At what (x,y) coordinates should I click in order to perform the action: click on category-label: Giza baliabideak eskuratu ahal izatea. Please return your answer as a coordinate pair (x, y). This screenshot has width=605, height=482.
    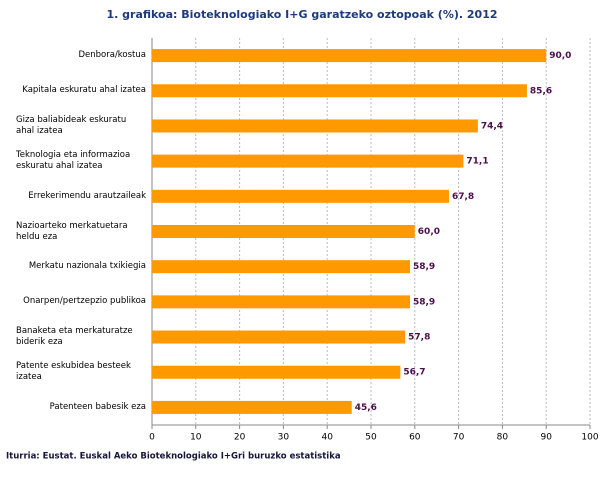
    Looking at the image, I should click on (73, 126).